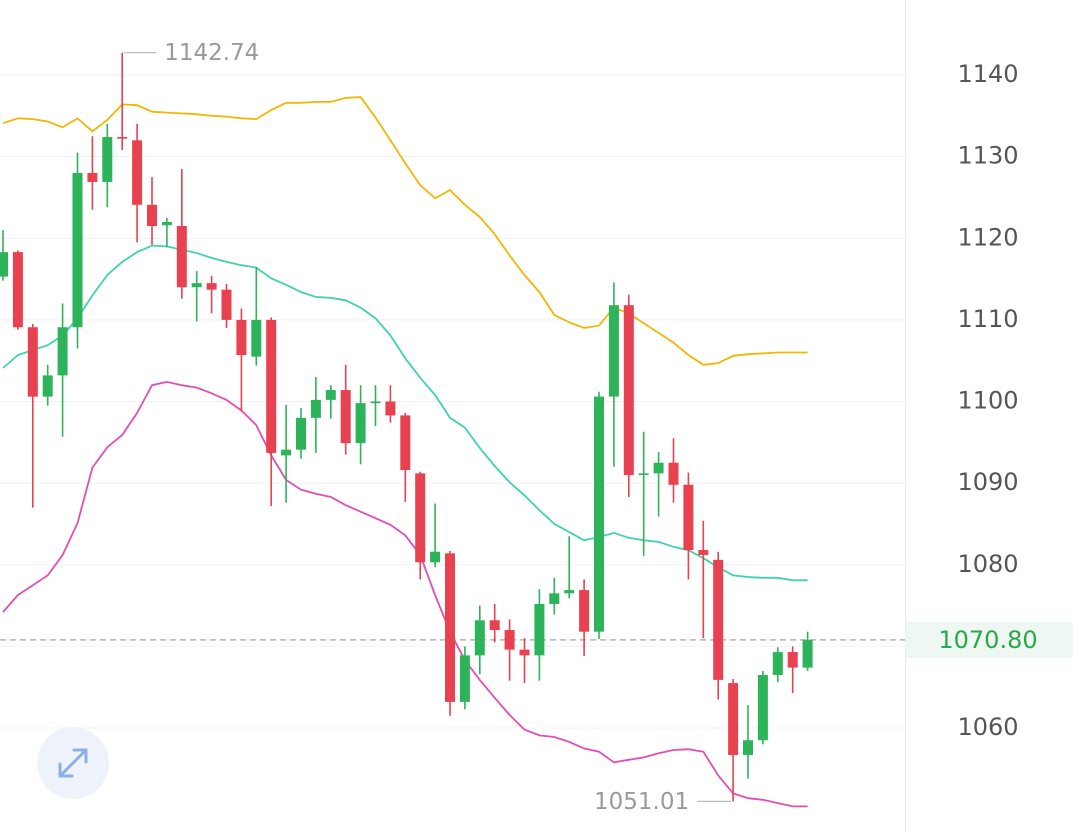 This screenshot has height=832, width=1073. I want to click on y-tick-label: 1080, so click(987, 564).